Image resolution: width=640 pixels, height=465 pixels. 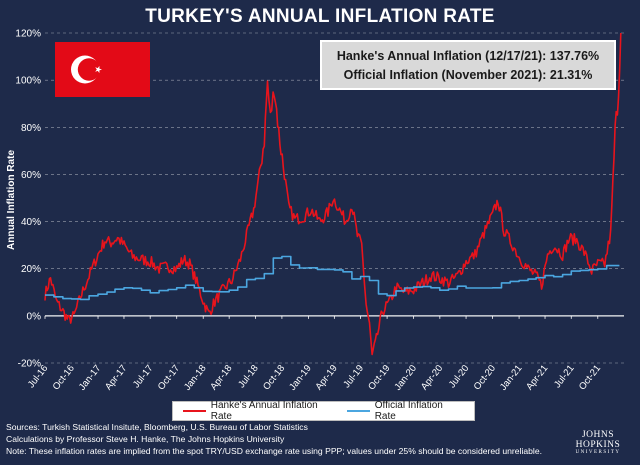 I want to click on x-tick-label: Jan-19, so click(x=300, y=378).